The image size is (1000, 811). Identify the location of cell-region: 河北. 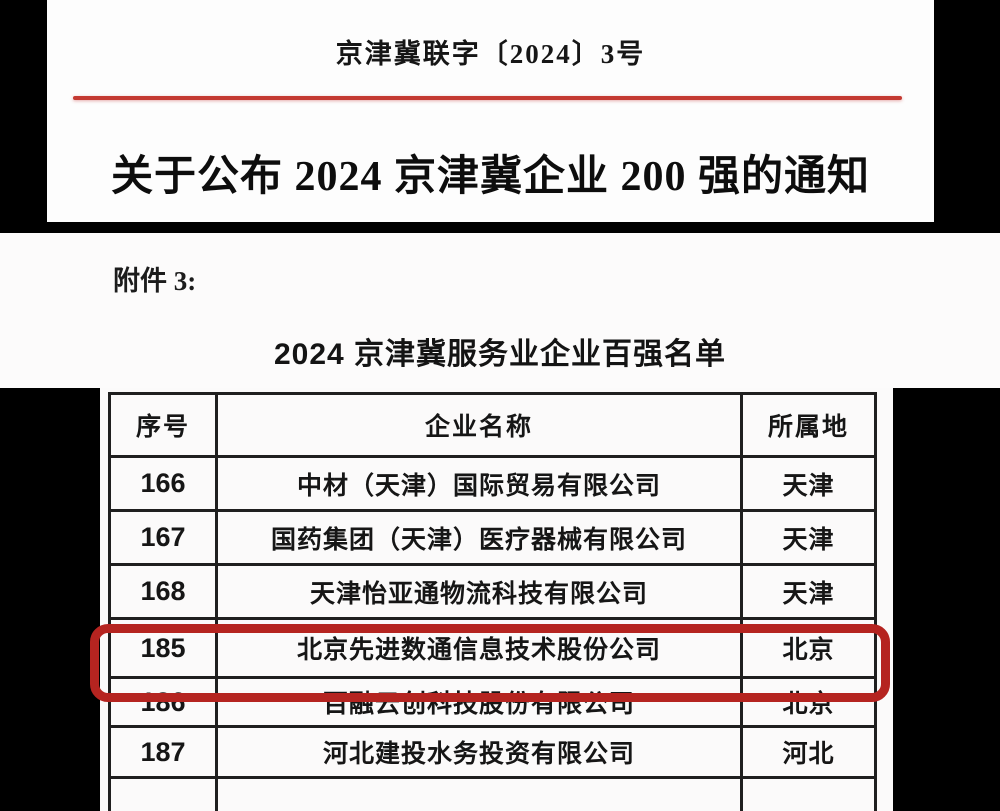
(808, 752).